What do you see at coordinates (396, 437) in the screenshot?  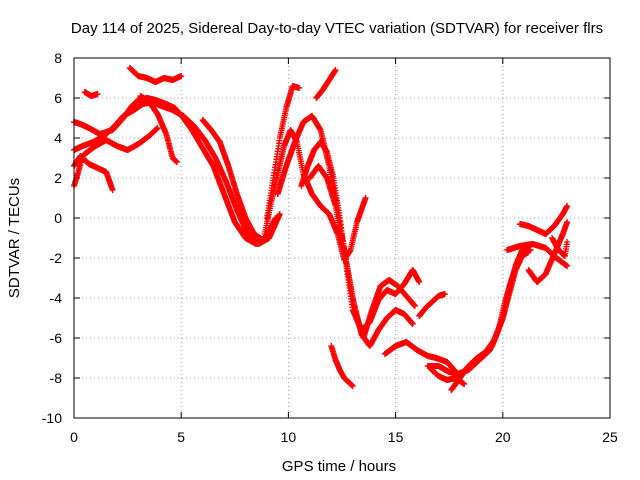 I see `x-tick-label: 15` at bounding box center [396, 437].